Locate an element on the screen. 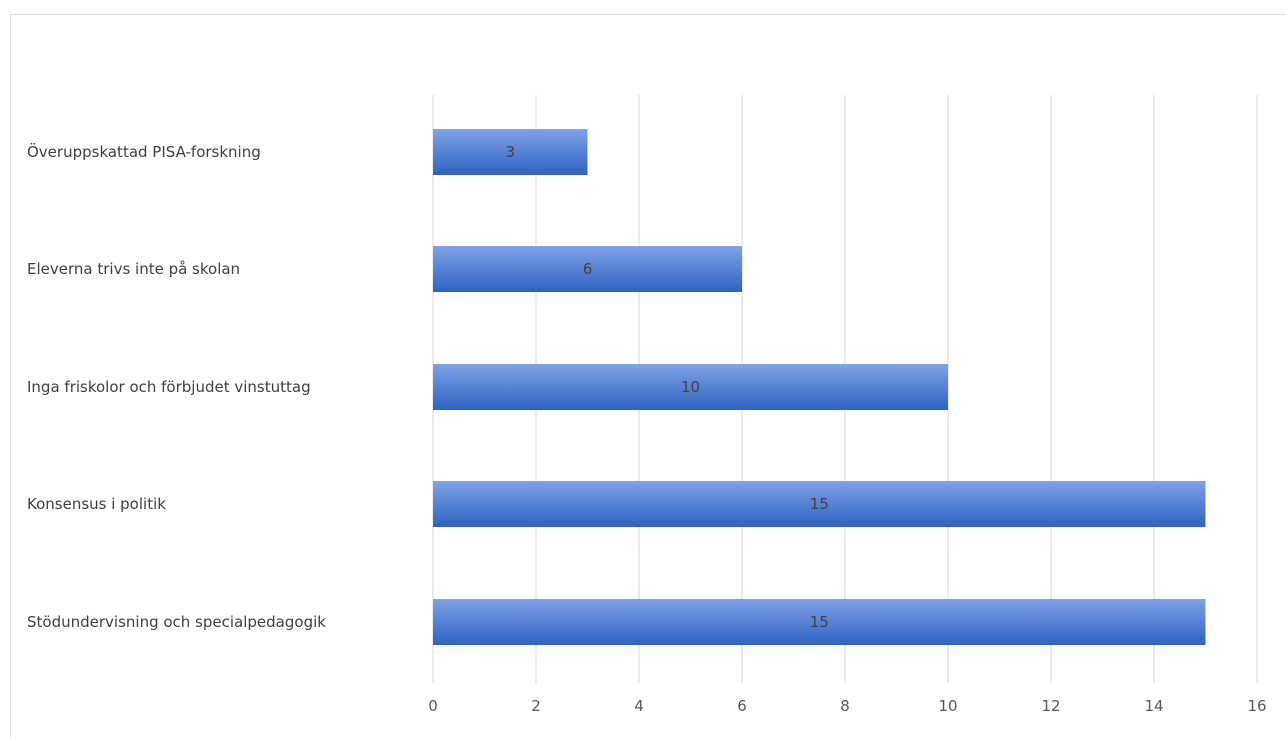 This screenshot has height=739, width=1286. data-label: 10 is located at coordinates (690, 387).